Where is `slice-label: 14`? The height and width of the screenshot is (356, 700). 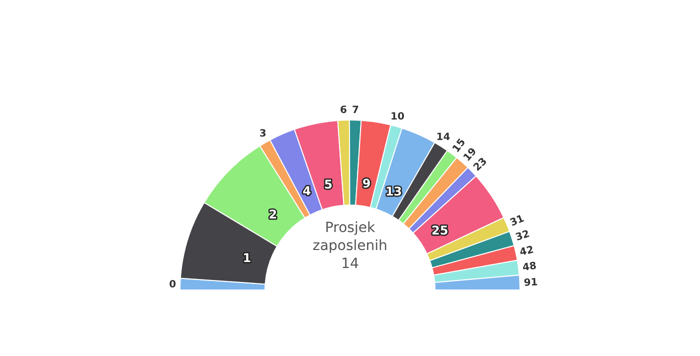
slice-label: 14 is located at coordinates (443, 138).